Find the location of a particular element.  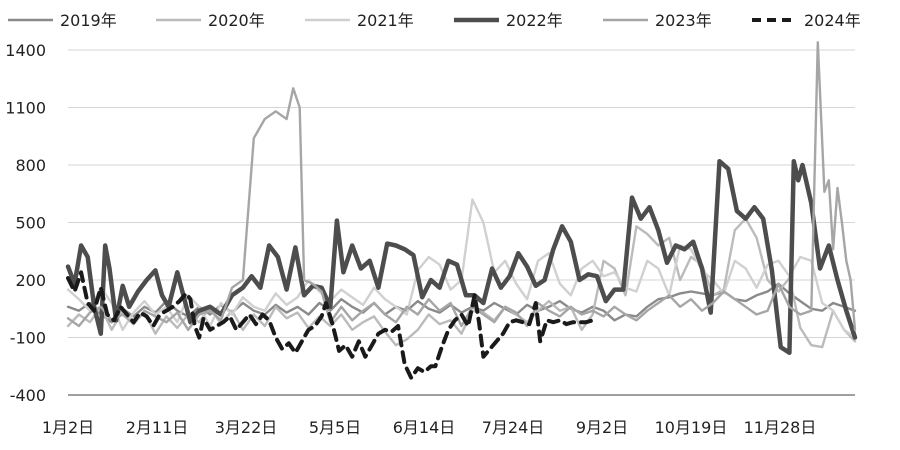

x-tick-label: 6月14日 is located at coordinates (424, 427).